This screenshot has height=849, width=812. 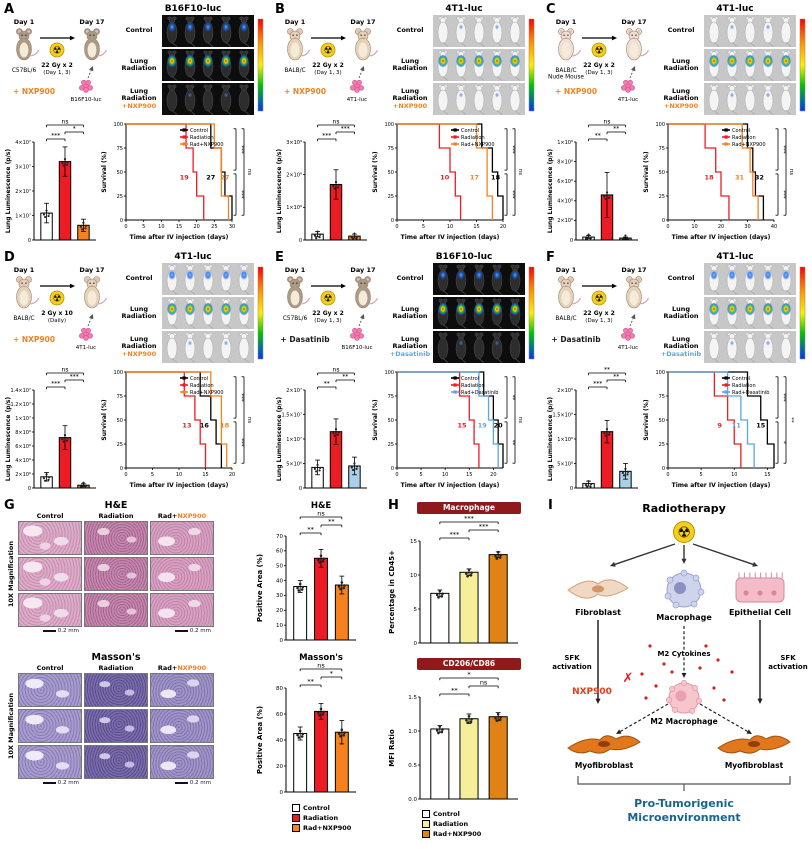 What do you see at coordinates (116, 668) in the screenshot?
I see `column-header-text: Radiation` at bounding box center [116, 668].